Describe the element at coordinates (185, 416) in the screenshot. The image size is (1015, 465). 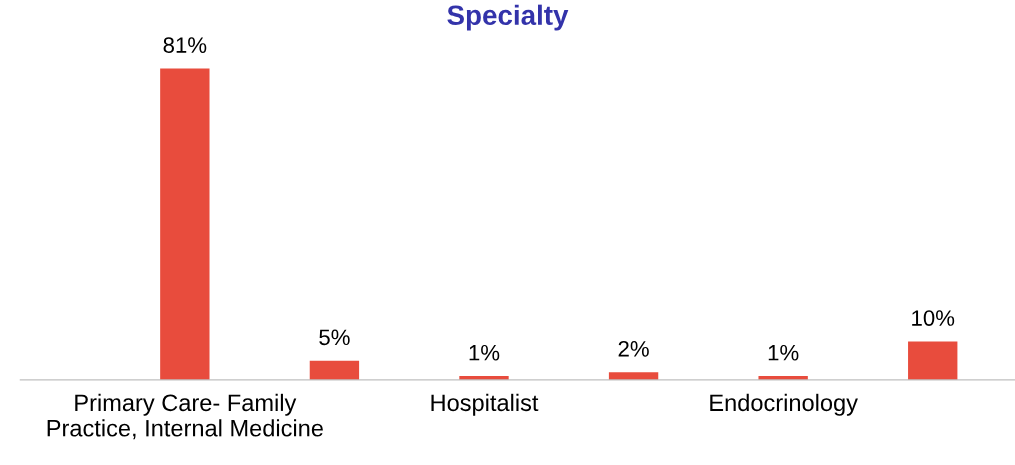
I see `x-tick-label: Primary Care- Family Practice, Internal Medicine` at that location.